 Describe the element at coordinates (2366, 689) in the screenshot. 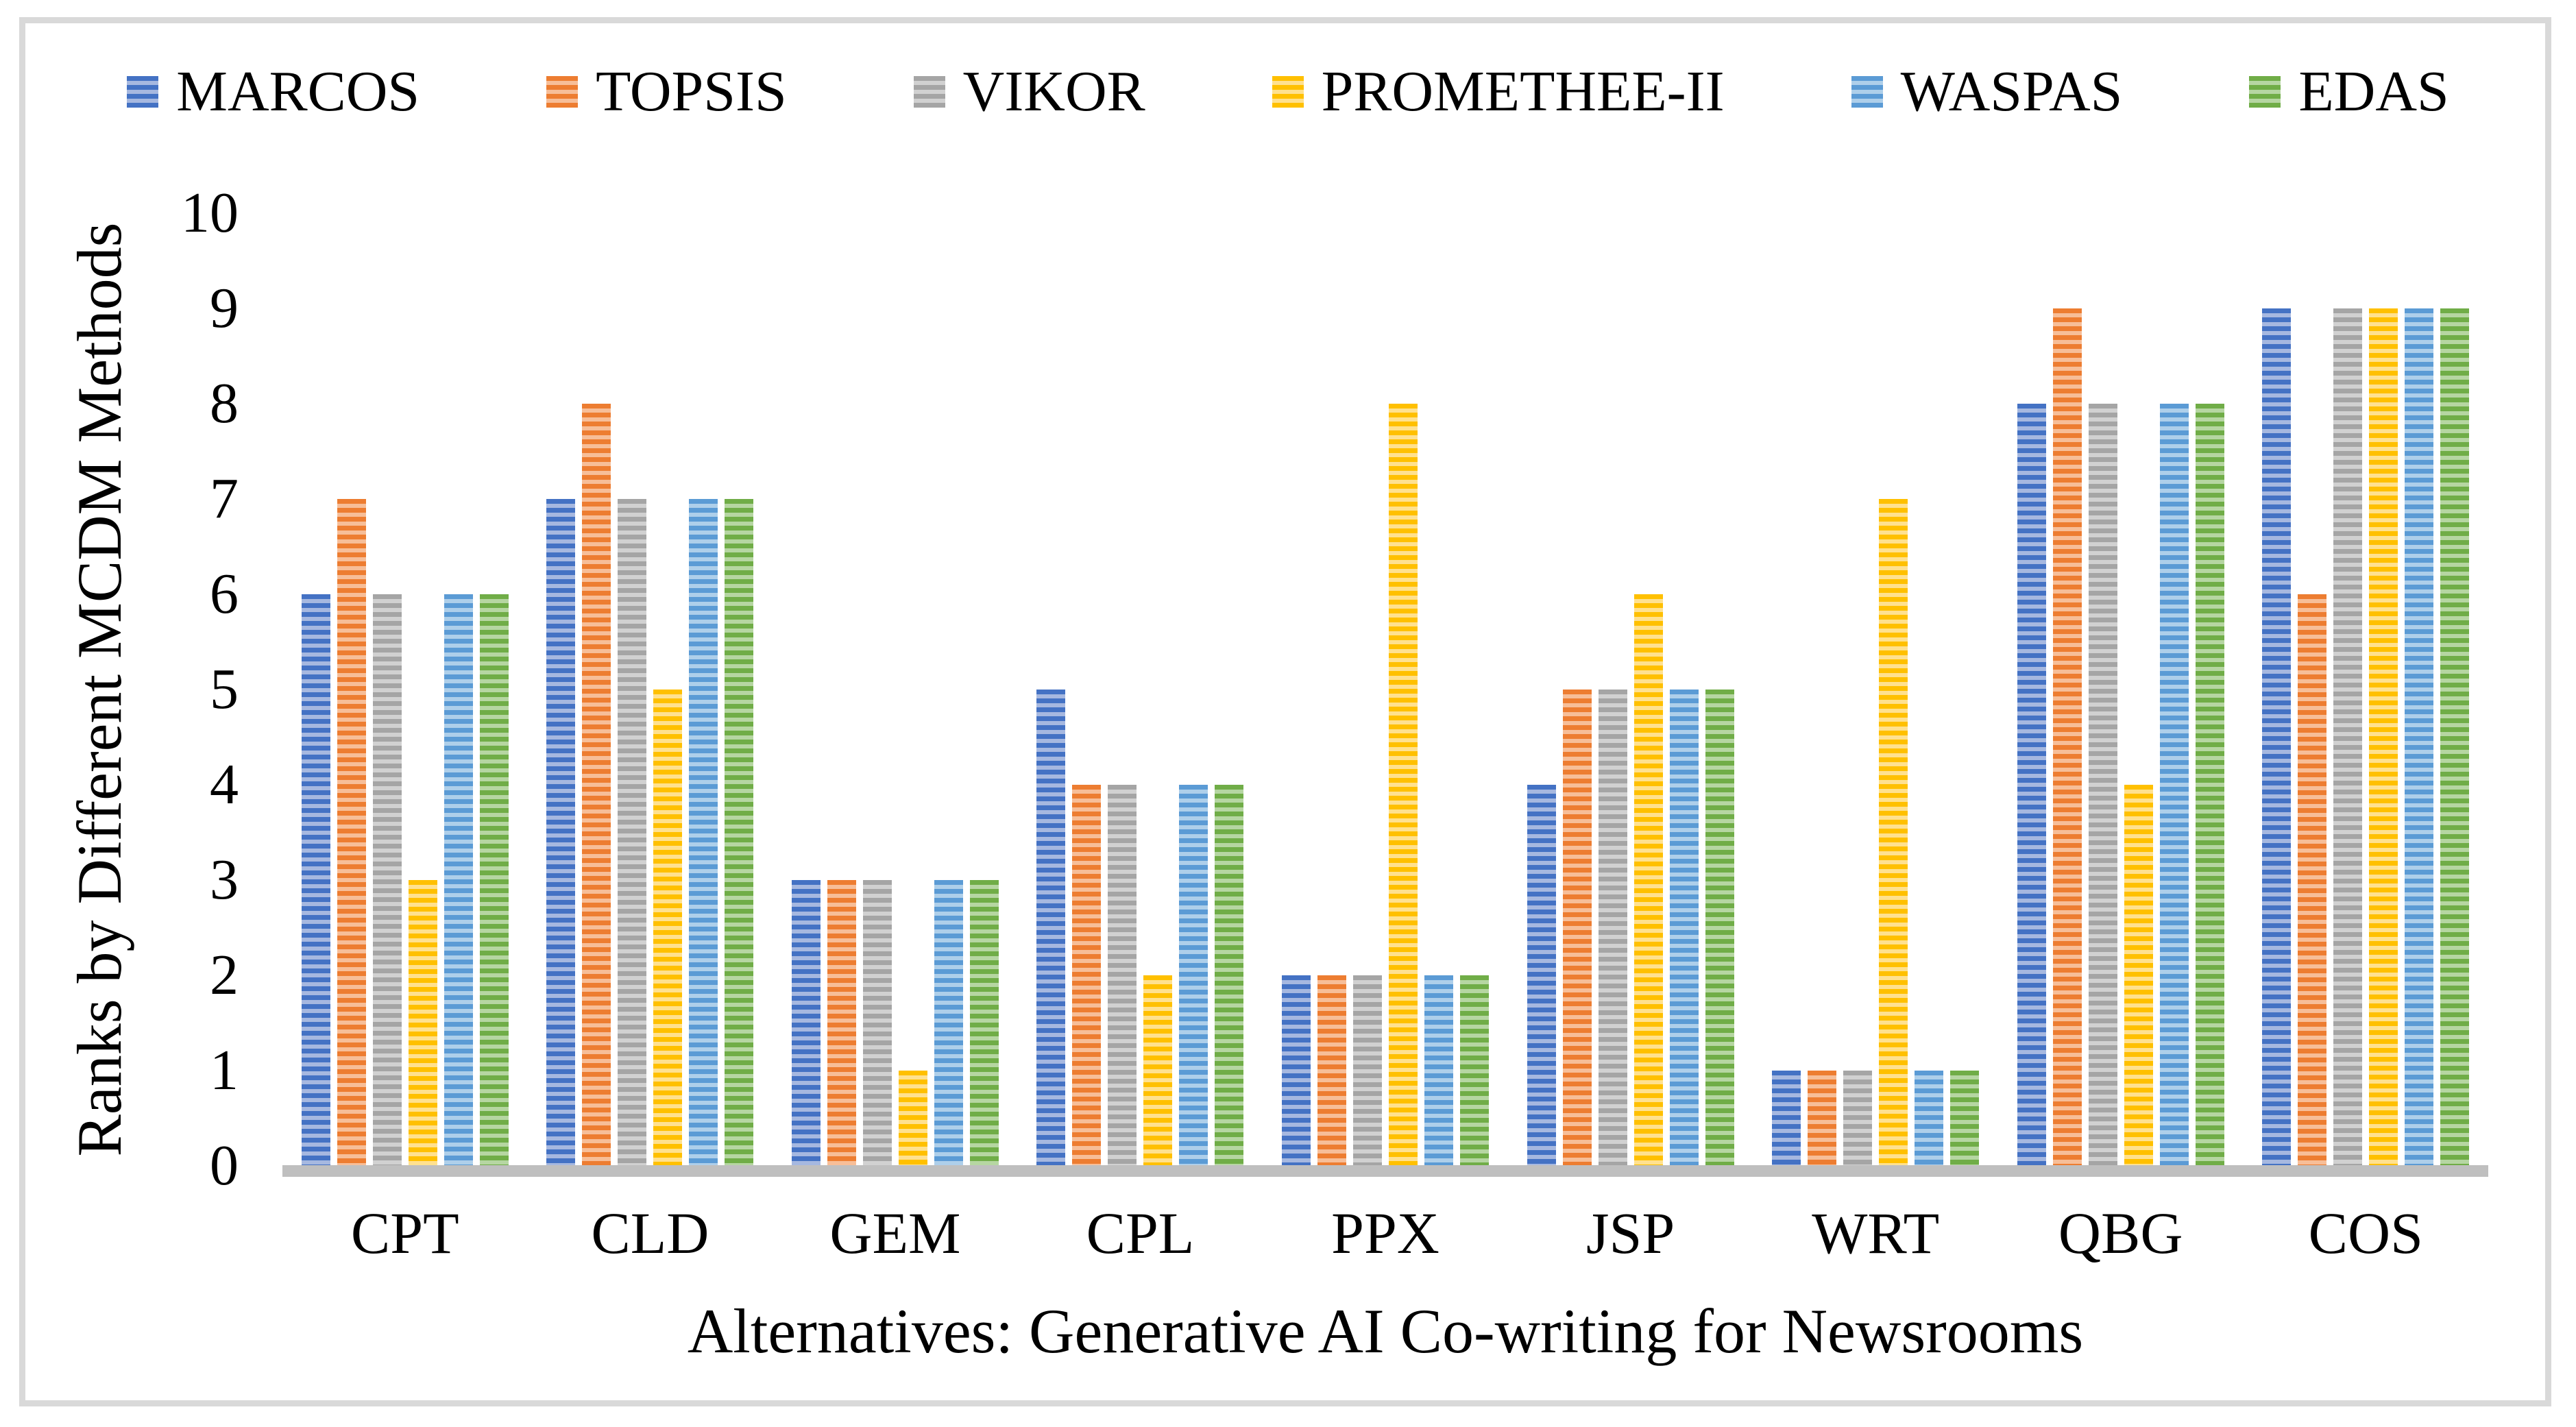

I see `bar-group-cos` at that location.